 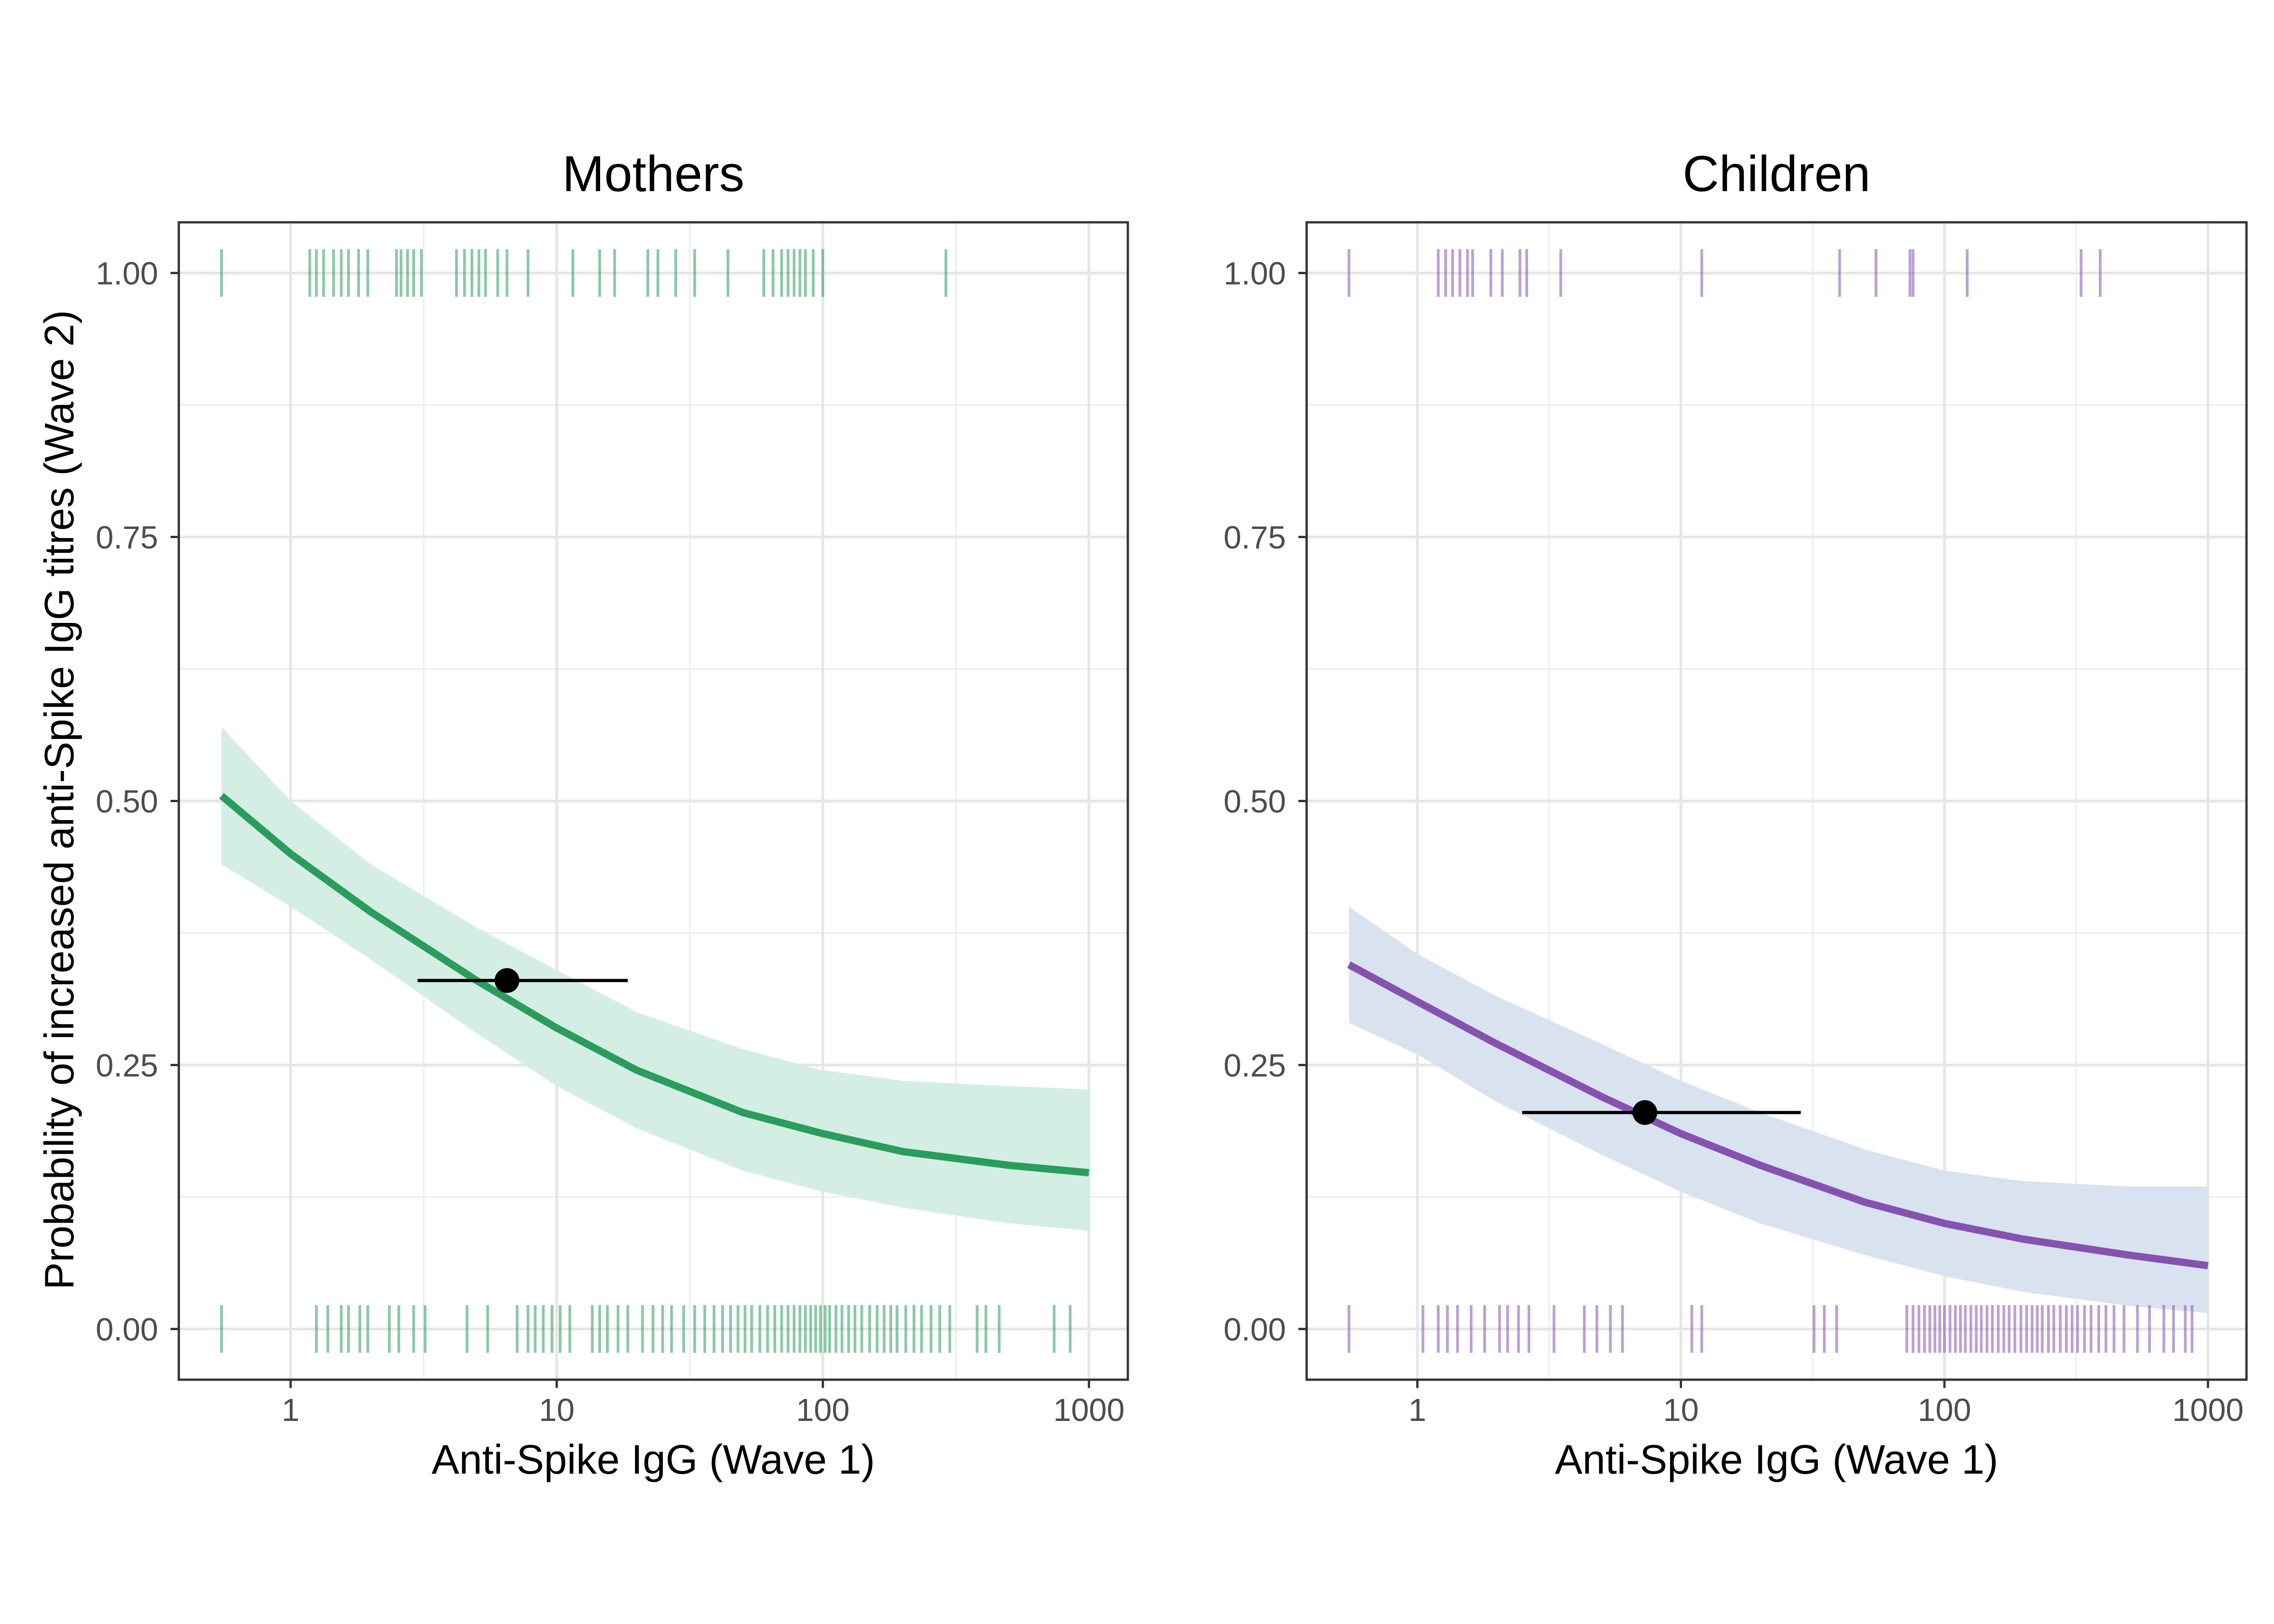 I want to click on panel-mothers-fit-line, so click(x=654, y=985).